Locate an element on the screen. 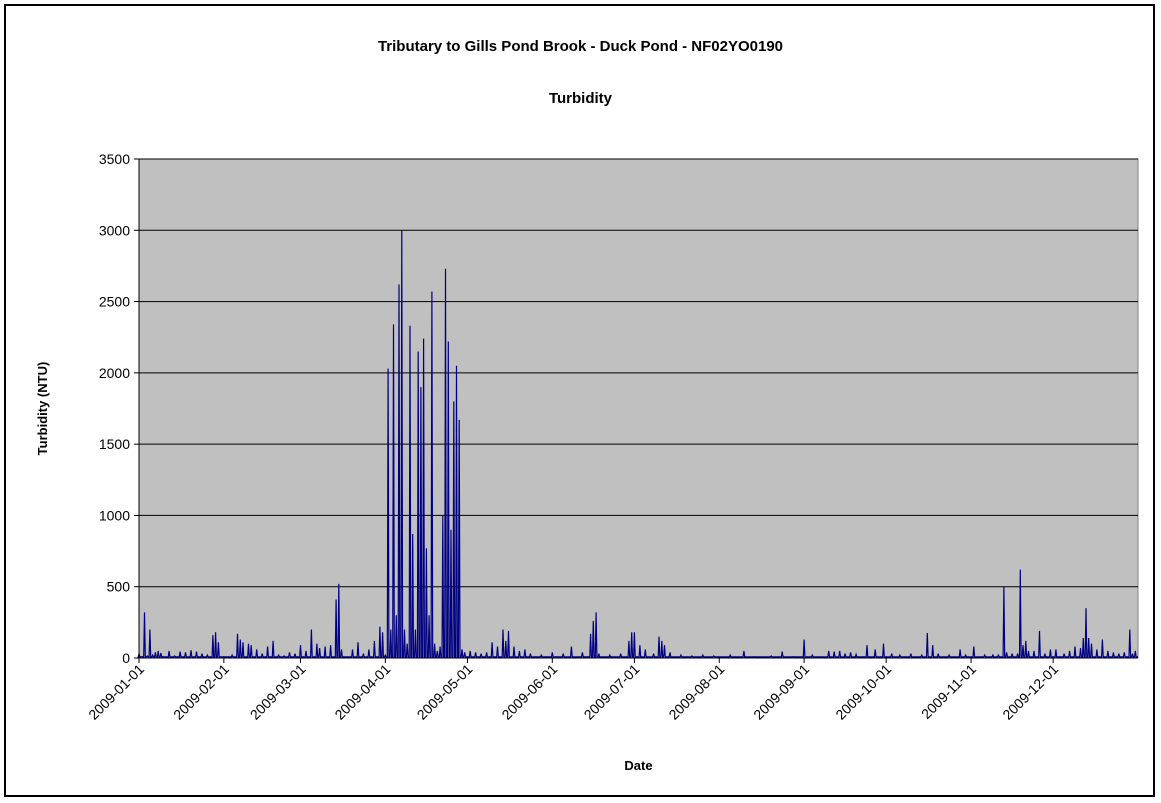 This screenshot has width=1161, height=803. x-tick-label: 2009-04-01 is located at coordinates (362, 692).